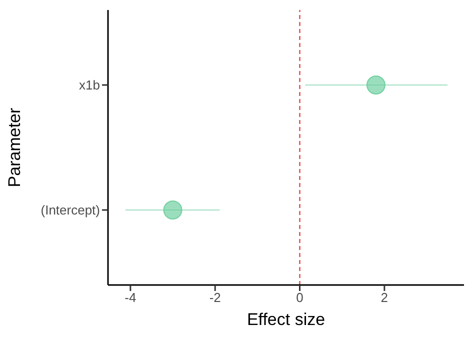  Describe the element at coordinates (89, 85) in the screenshot. I see `y-tick-label: x1b` at that location.